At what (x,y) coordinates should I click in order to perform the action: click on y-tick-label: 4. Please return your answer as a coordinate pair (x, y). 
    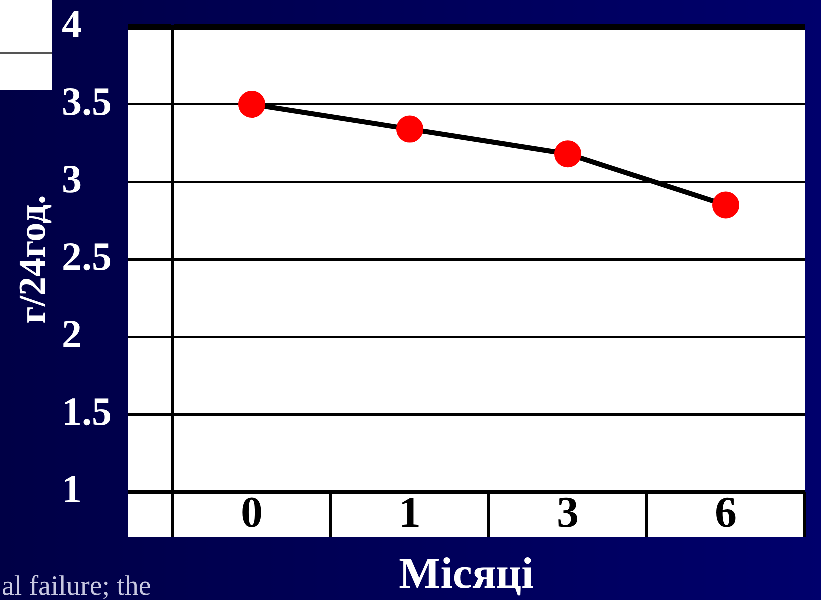
    Looking at the image, I should click on (72, 23).